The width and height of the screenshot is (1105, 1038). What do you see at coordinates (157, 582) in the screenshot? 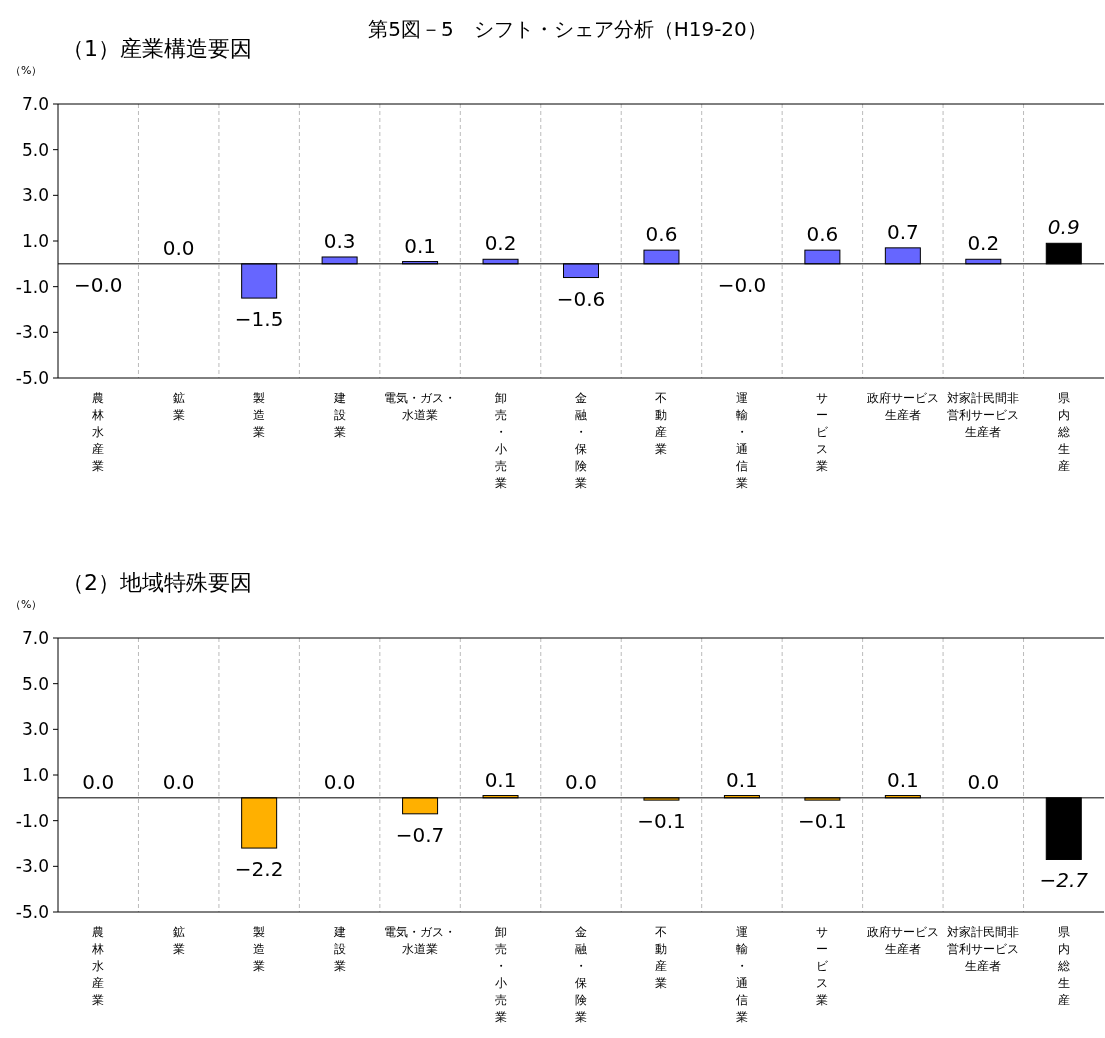
I see `chart-subtitle: （2）地域特殊要因` at bounding box center [157, 582].